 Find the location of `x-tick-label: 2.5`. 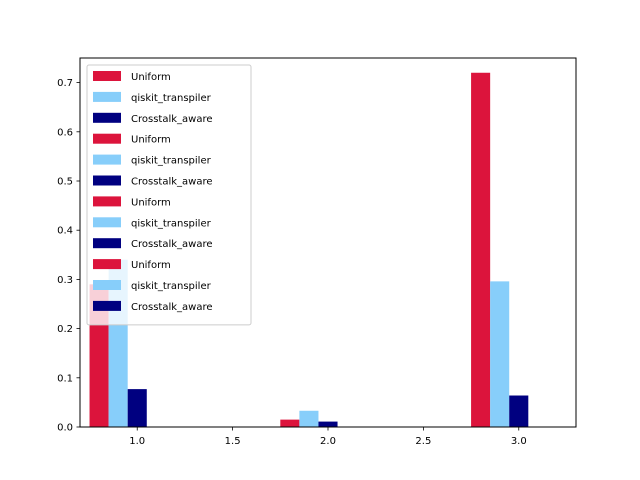

x-tick-label: 2.5 is located at coordinates (423, 441).